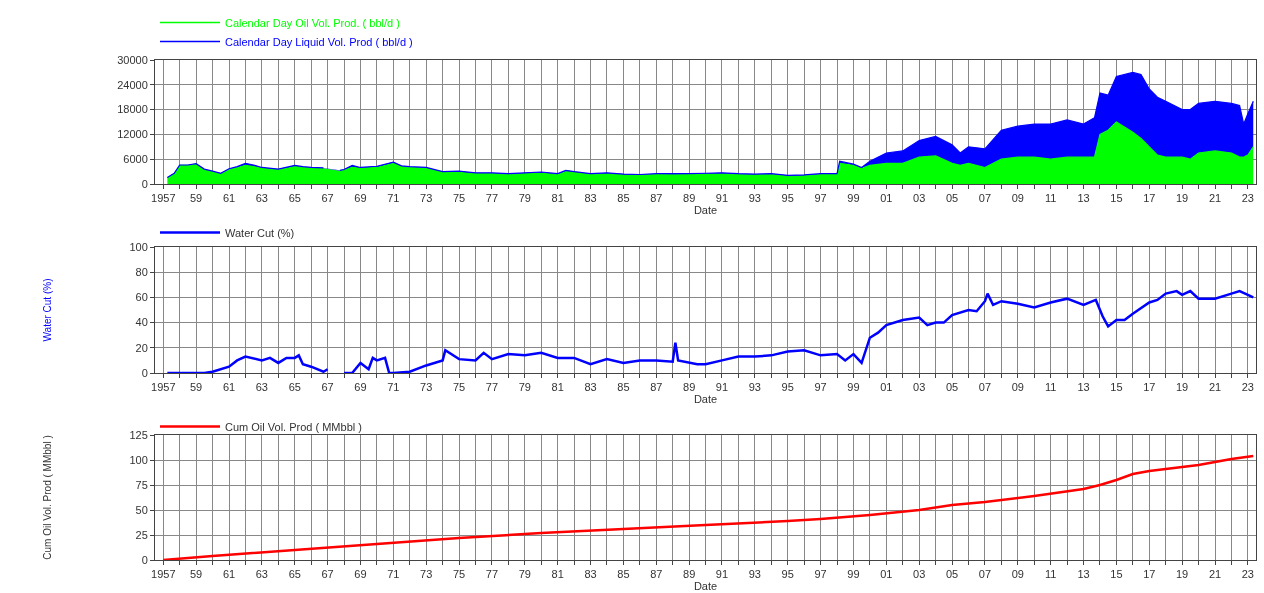  Describe the element at coordinates (312, 22) in the screenshot. I see `text: Calendar Day Oil Vol. Prod. ( bbl/d )` at that location.